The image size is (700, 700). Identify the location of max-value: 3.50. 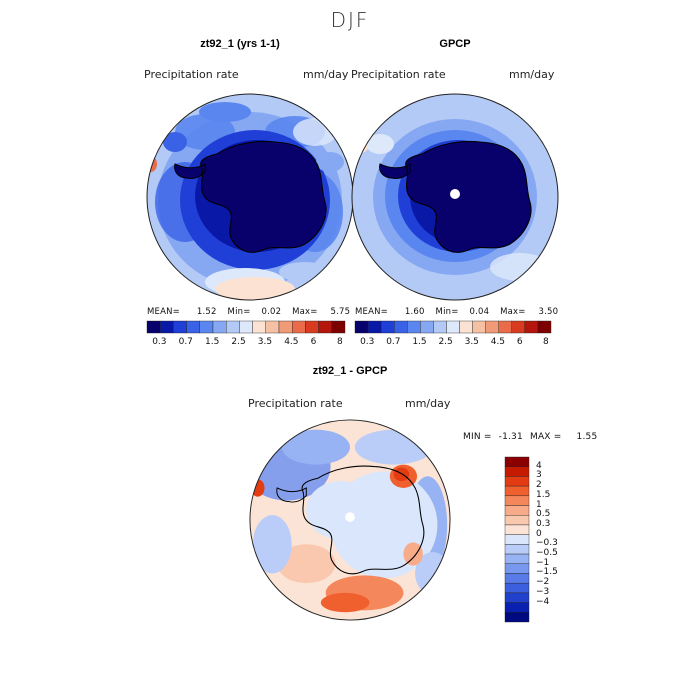
(548, 312).